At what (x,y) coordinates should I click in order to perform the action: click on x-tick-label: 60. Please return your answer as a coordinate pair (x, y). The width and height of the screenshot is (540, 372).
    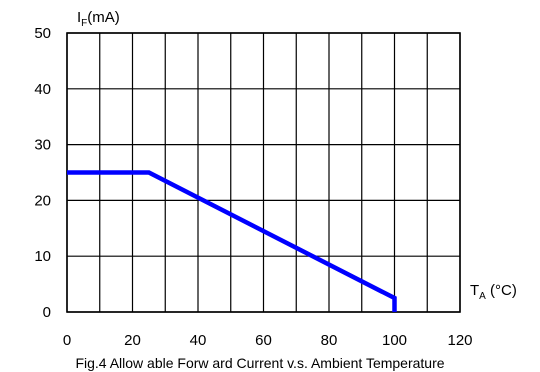
    Looking at the image, I should click on (263, 340).